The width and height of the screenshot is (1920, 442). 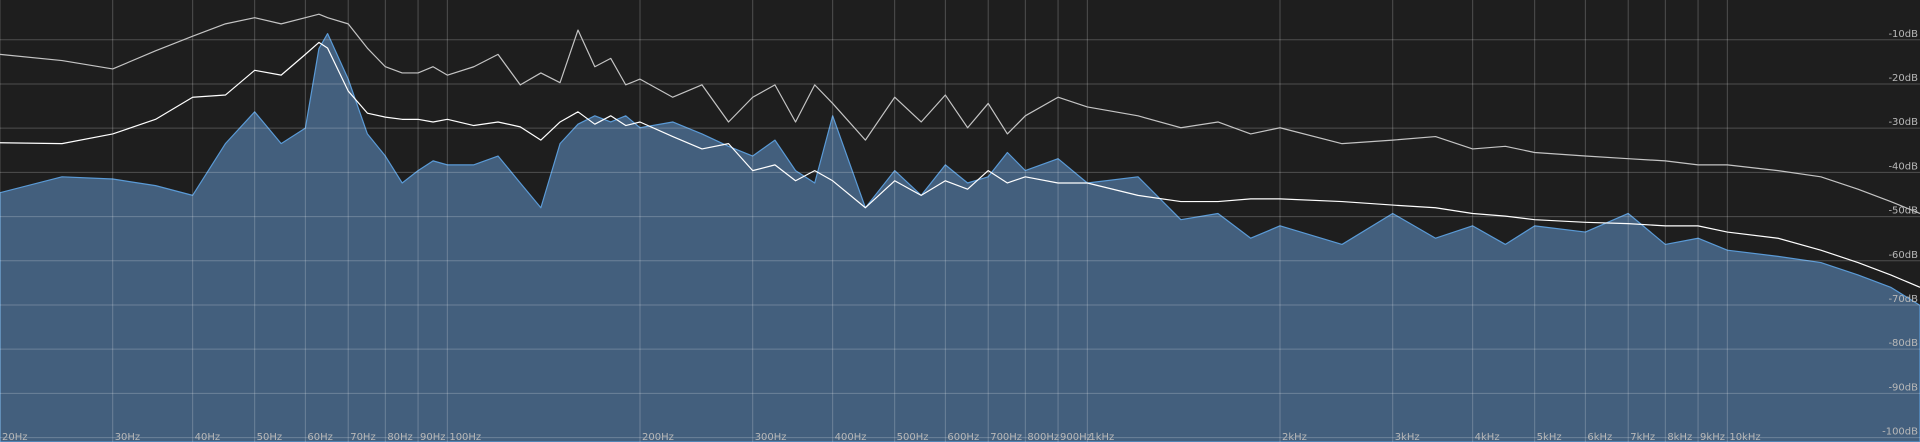 What do you see at coordinates (465, 437) in the screenshot?
I see `x-tick-label: 100Hz` at bounding box center [465, 437].